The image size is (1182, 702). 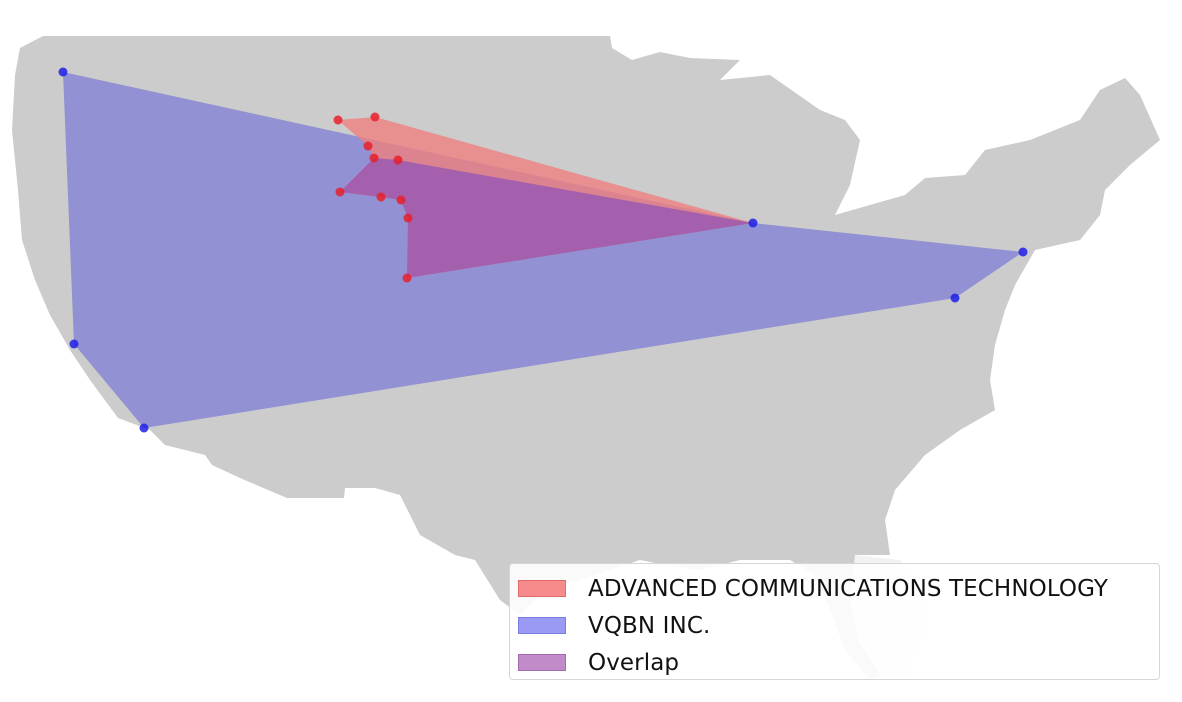 I want to click on overlap-area, so click(x=546, y=218).